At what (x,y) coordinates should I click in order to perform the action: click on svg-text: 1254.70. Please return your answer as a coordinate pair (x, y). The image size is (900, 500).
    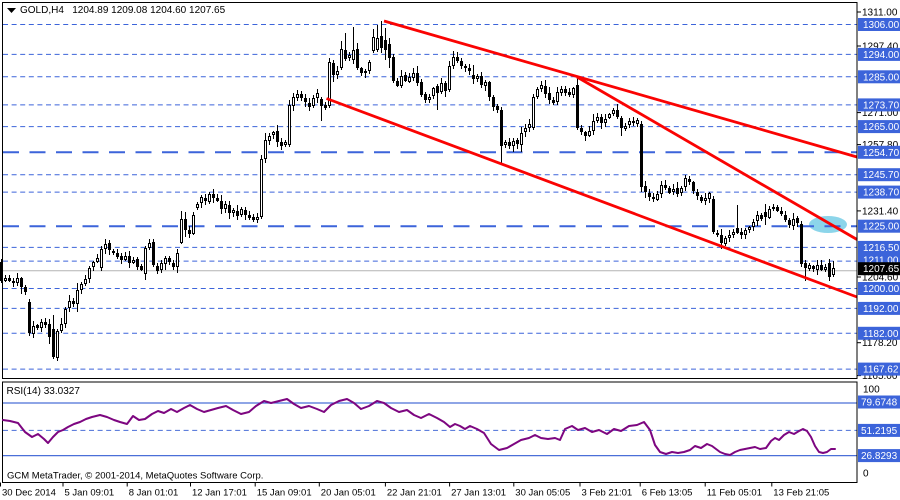
    Looking at the image, I should click on (881, 153).